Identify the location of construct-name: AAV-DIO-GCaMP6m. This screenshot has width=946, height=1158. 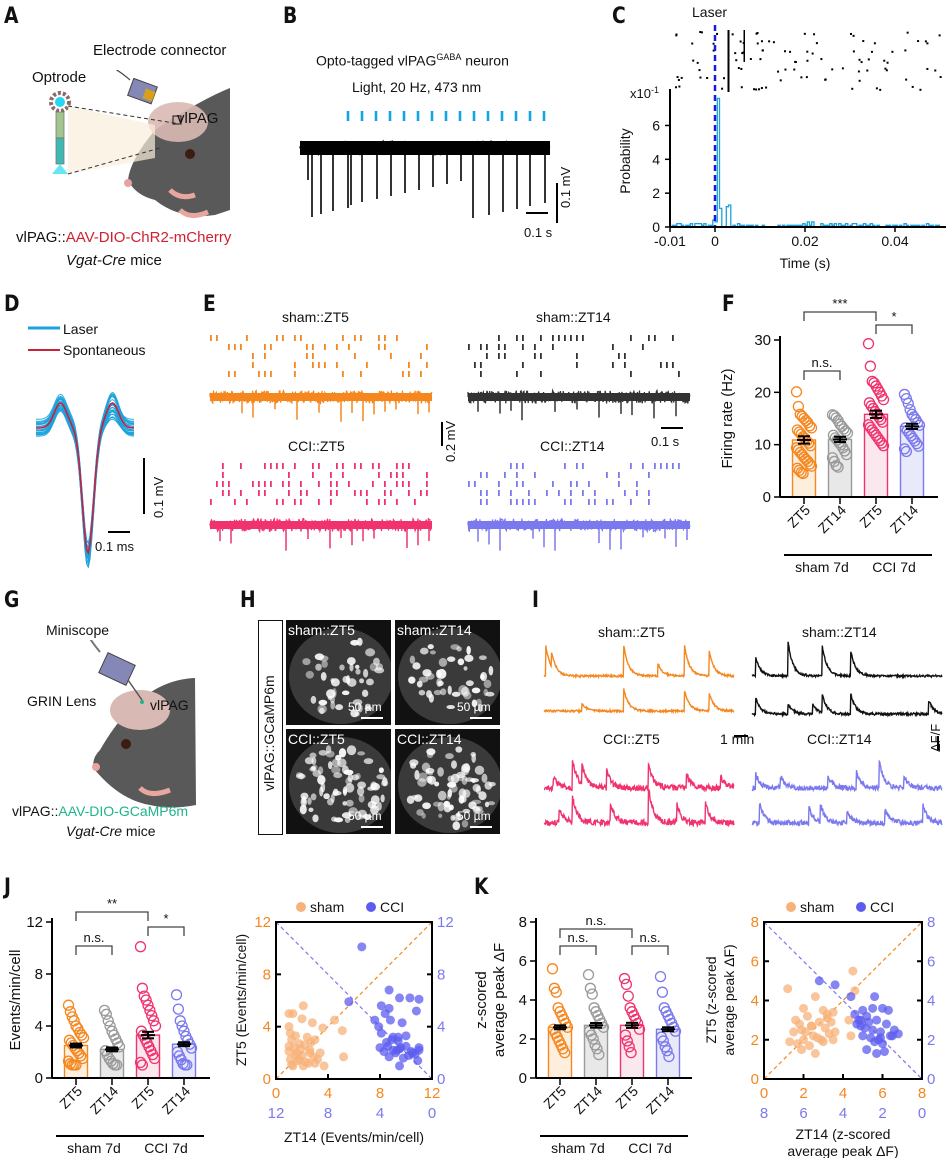
(123, 811).